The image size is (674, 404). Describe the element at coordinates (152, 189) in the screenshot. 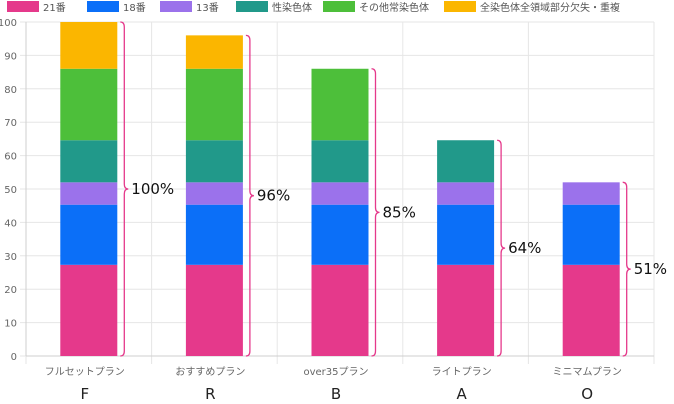

I see `total-percent-label: 100%` at that location.